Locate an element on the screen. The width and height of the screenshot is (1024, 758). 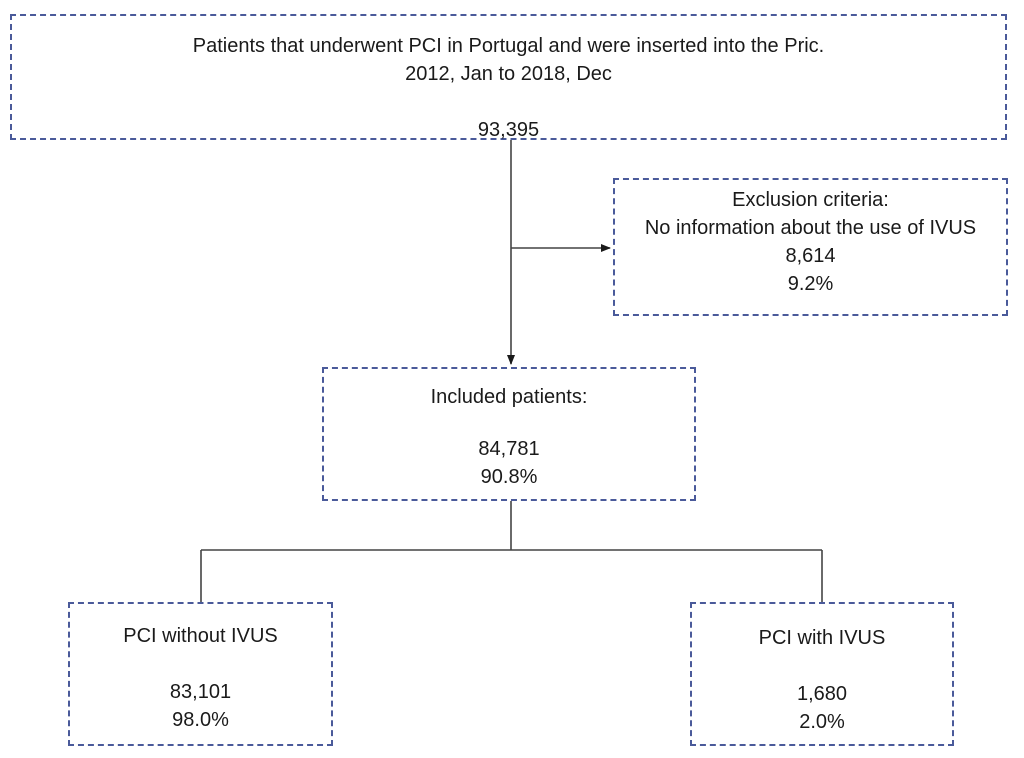
included-patients-box: Included patients: 84,781 90.8% is located at coordinates (509, 434).